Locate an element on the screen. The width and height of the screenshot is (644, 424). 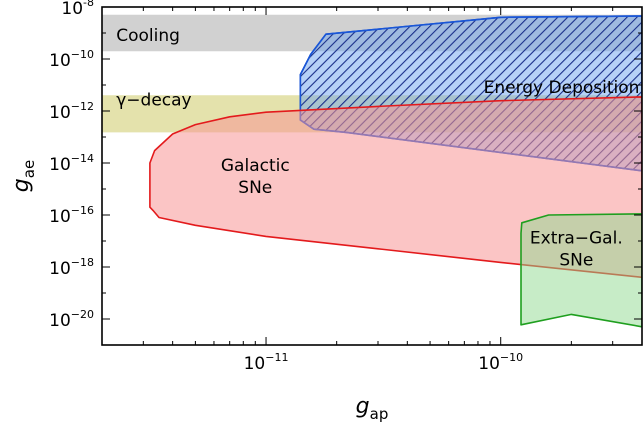
y-axis-symbol: g is located at coordinates (21, 185).